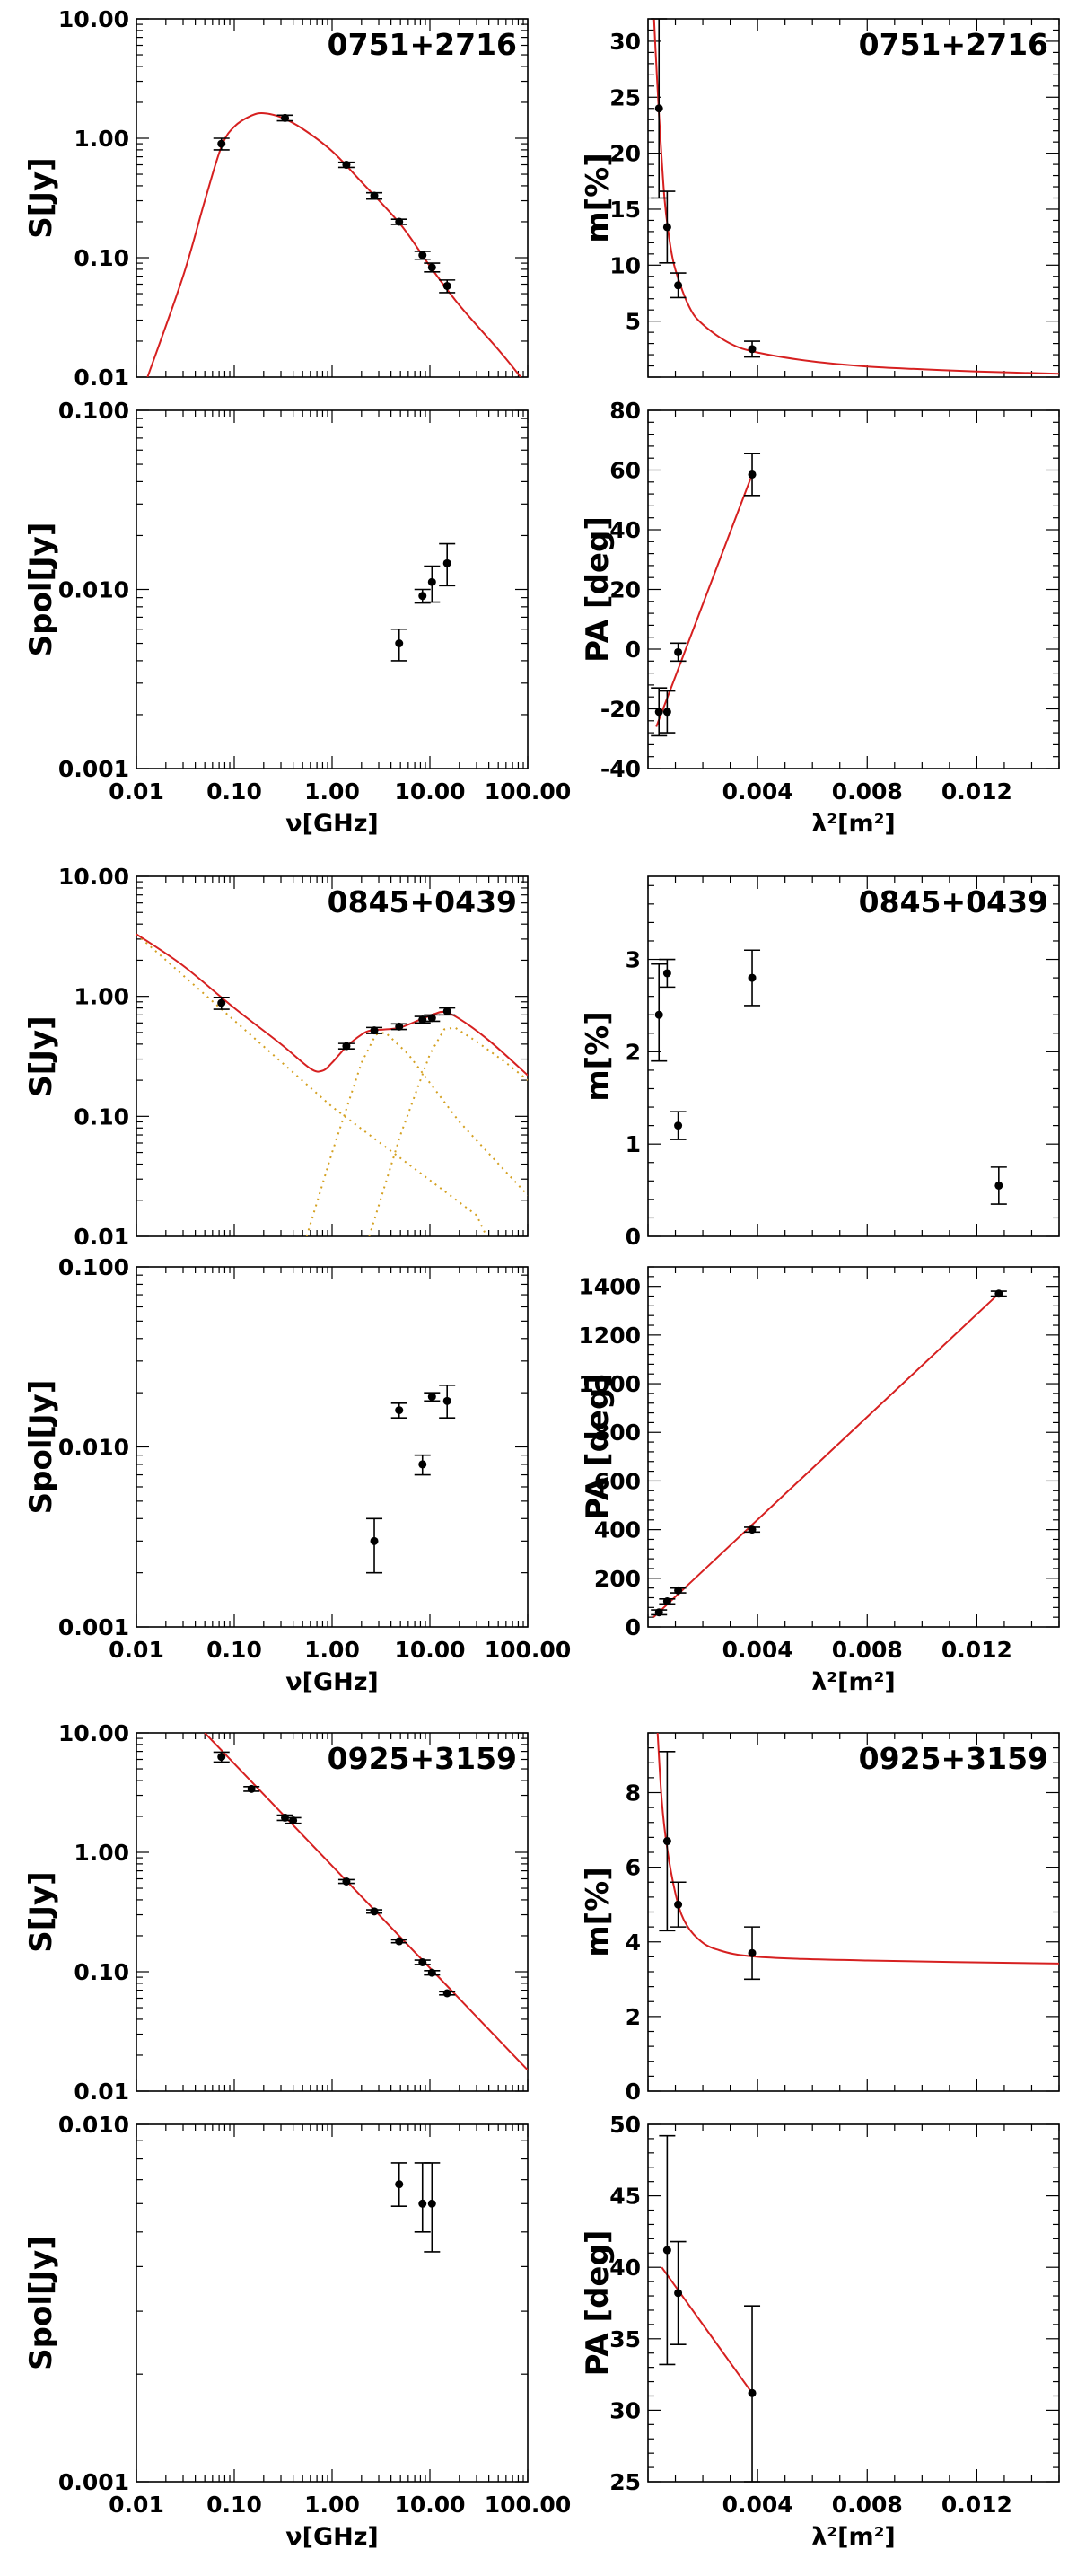 This screenshot has height=2576, width=1077. Describe the element at coordinates (528, 791) in the screenshot. I see `x-tick-label: 100.00` at that location.